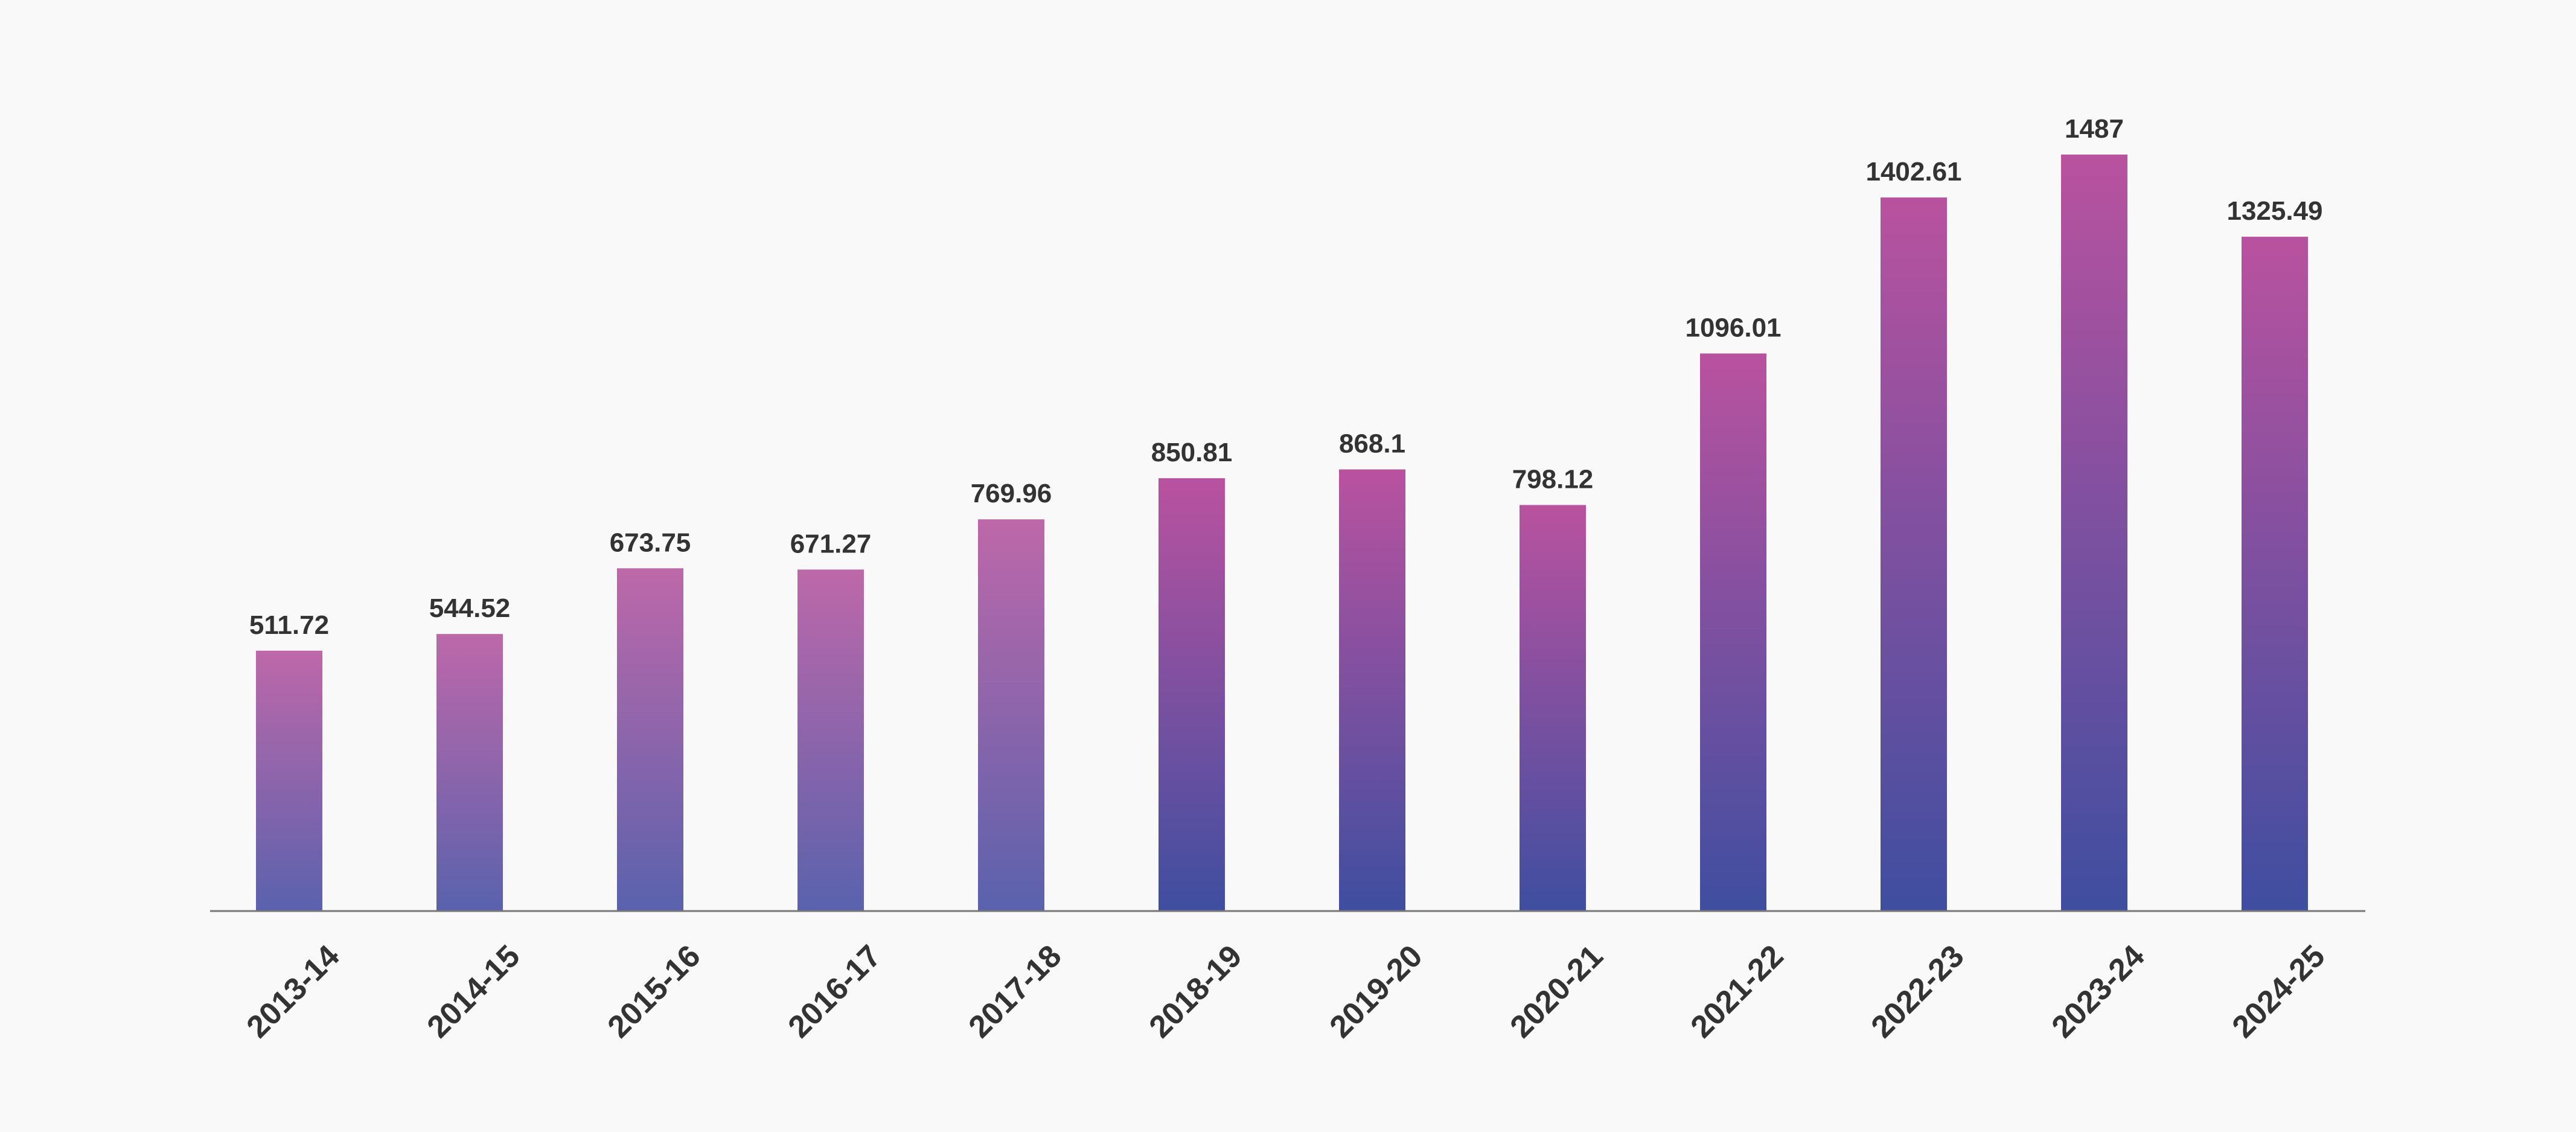 The height and width of the screenshot is (1132, 2576). I want to click on data-label-2016-17: 671.27, so click(831, 543).